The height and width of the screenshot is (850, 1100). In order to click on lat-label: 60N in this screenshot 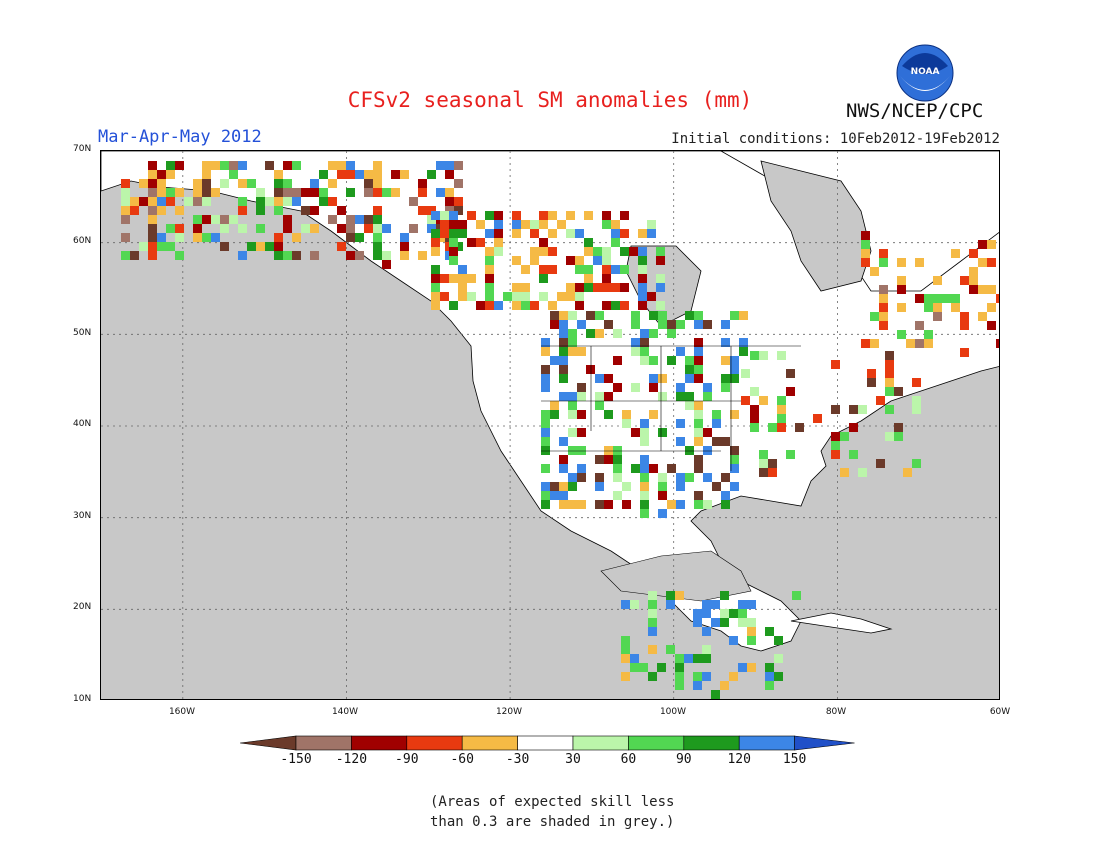, I will do `click(82, 241)`.